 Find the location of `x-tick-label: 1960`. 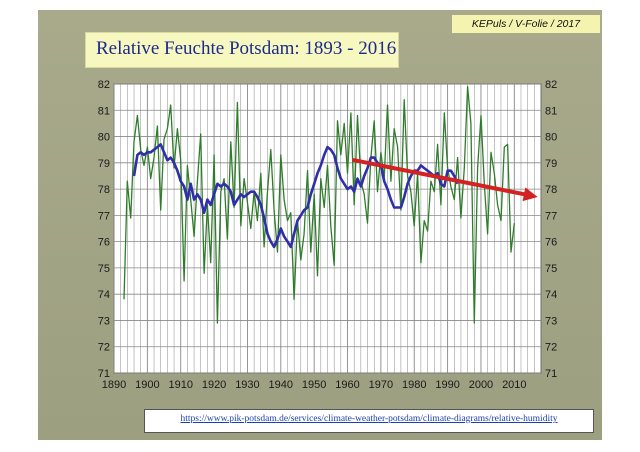

x-tick-label: 1960 is located at coordinates (347, 385).